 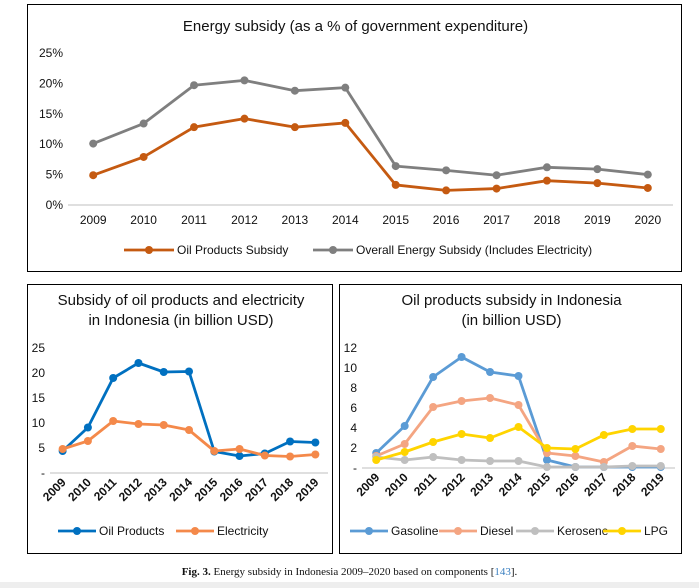 I want to click on y-tick-label: 0%, so click(x=55, y=205).